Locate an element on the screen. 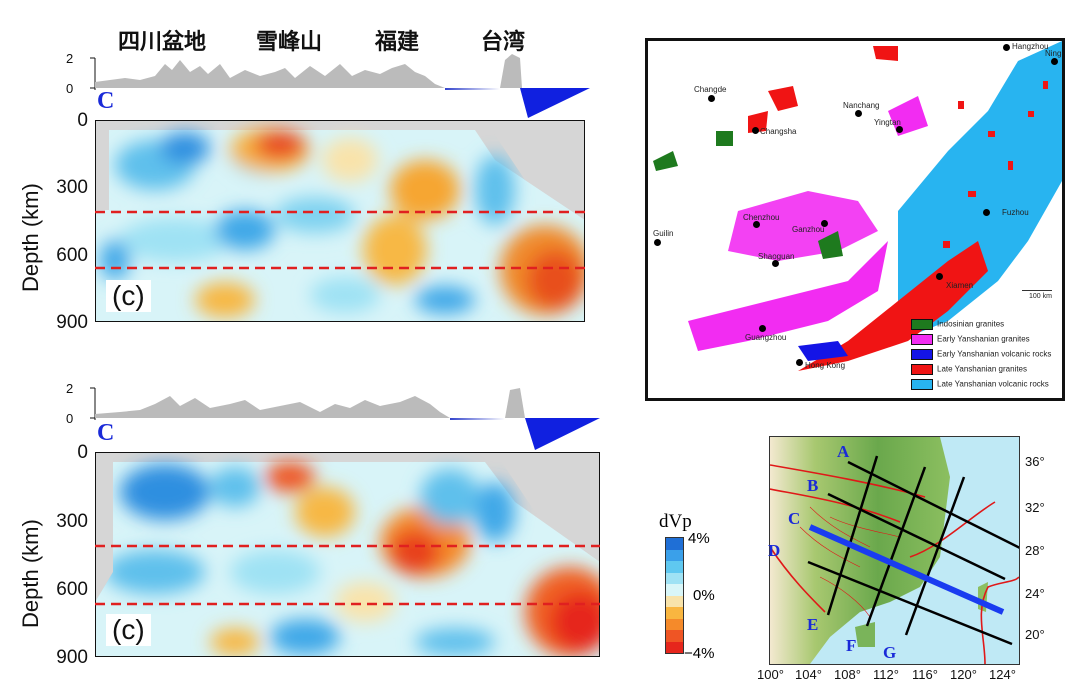 Image resolution: width=1091 pixels, height=693 pixels. lat-tick: 28° is located at coordinates (1035, 550).